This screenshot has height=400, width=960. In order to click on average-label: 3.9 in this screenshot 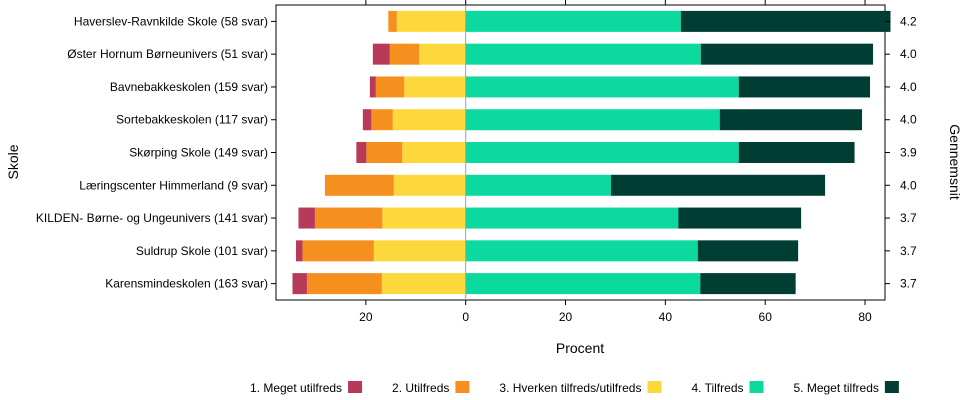, I will do `click(908, 153)`.